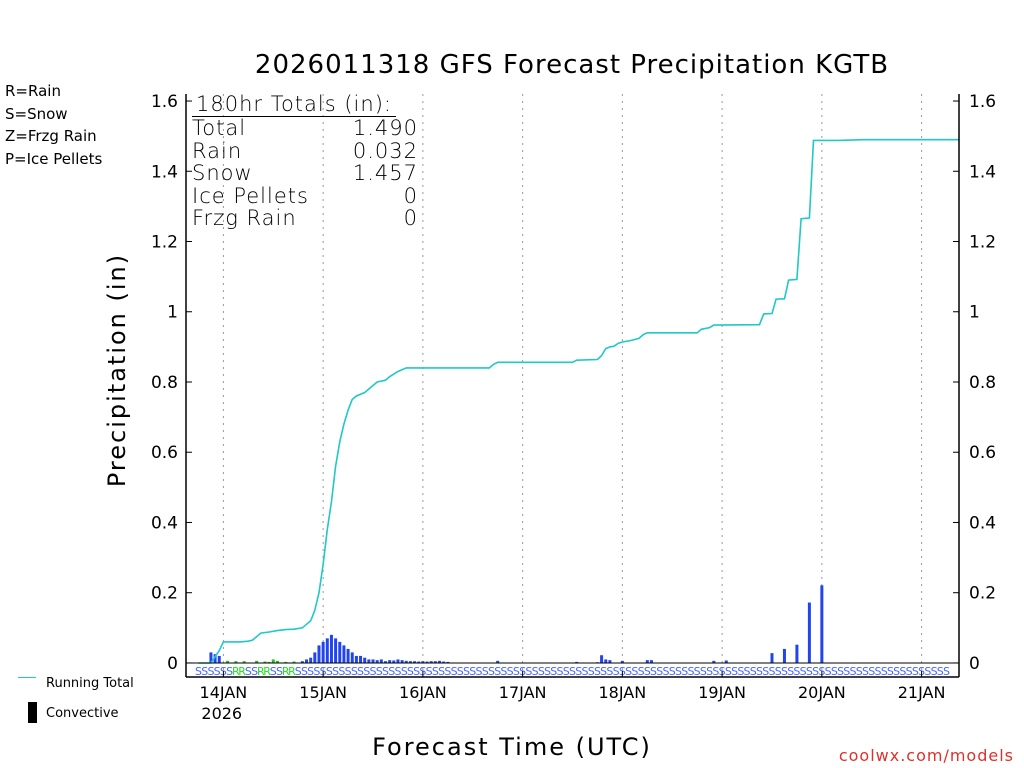 This screenshot has width=1024, height=768. Describe the element at coordinates (221, 713) in the screenshot. I see `x-tick-sublabel: 2026` at that location.